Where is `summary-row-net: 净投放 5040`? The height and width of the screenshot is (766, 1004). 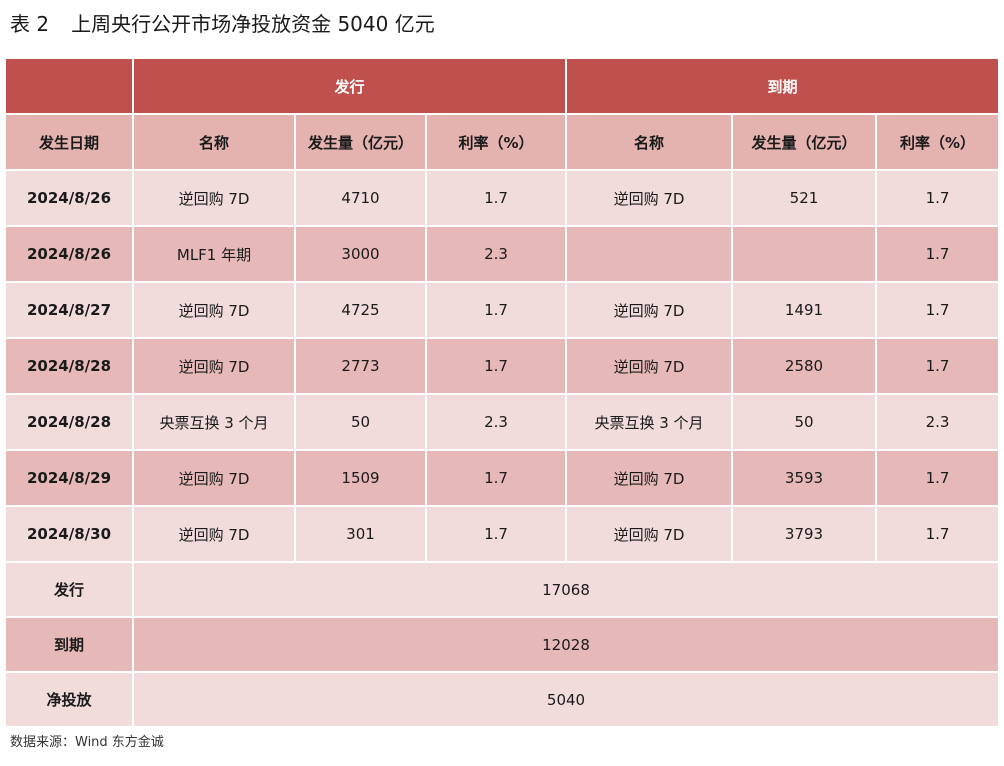
summary-row-net: 净投放 5040 is located at coordinates (502, 699).